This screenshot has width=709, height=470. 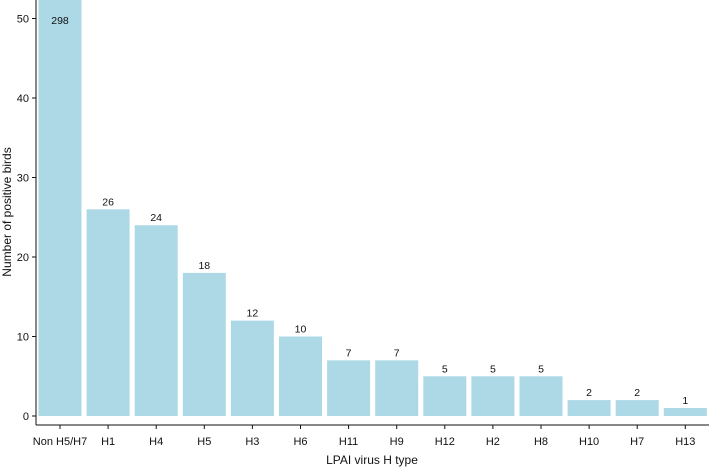 What do you see at coordinates (27, 212) in the screenshot?
I see `y-axis: 0 10 20 30 40 50` at bounding box center [27, 212].